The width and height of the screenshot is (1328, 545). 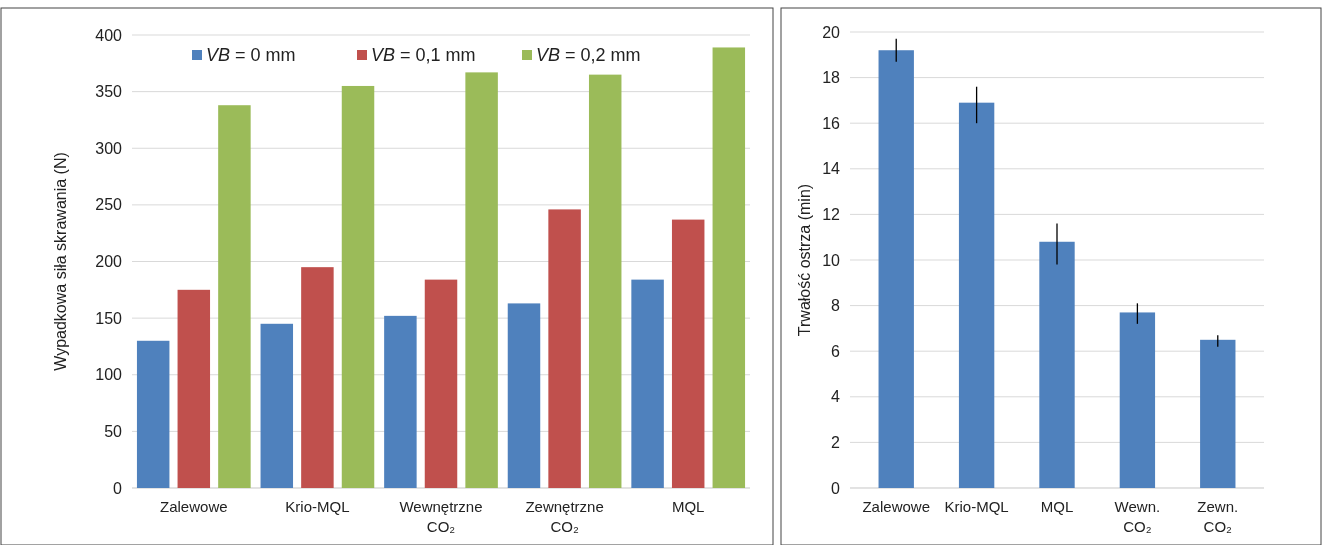 What do you see at coordinates (109, 205) in the screenshot?
I see `y-tick-label: 250` at bounding box center [109, 205].